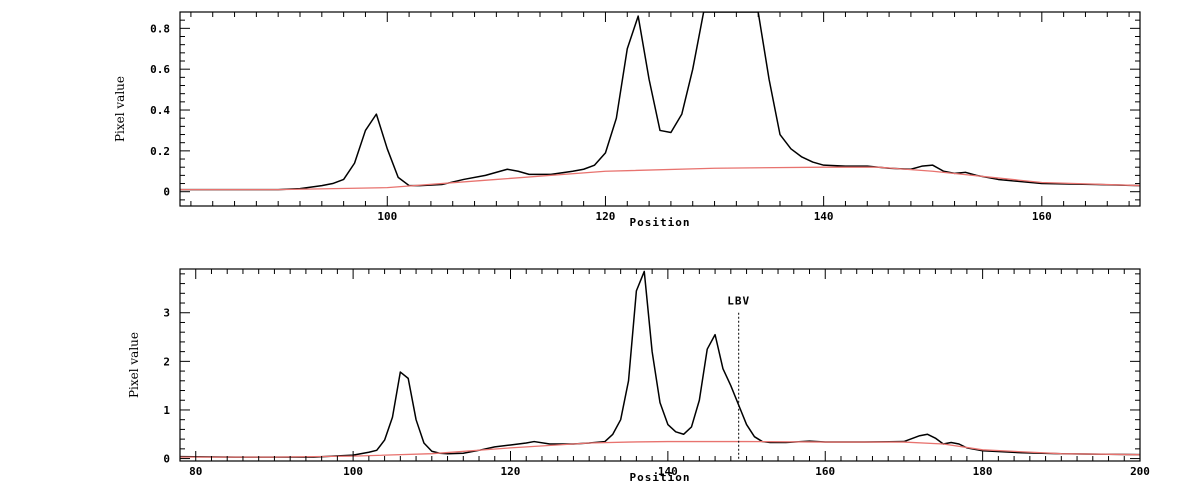  I want to click on x-tick-label: 200, so click(1140, 471).